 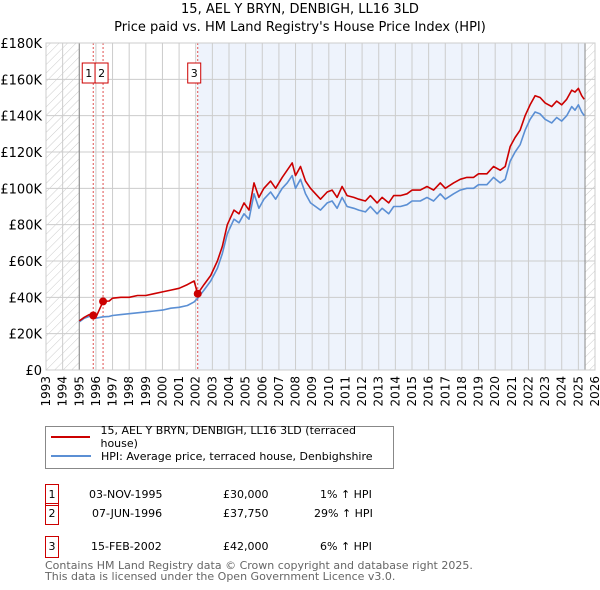 I want to click on x-tick-label: 2011, so click(x=345, y=391).